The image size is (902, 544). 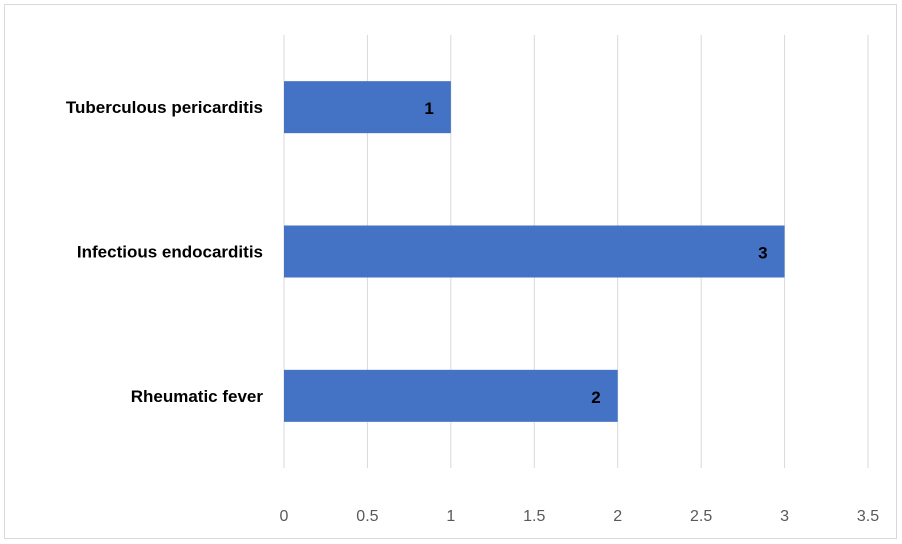 What do you see at coordinates (197, 396) in the screenshot?
I see `category-label: Rheumatic fever` at bounding box center [197, 396].